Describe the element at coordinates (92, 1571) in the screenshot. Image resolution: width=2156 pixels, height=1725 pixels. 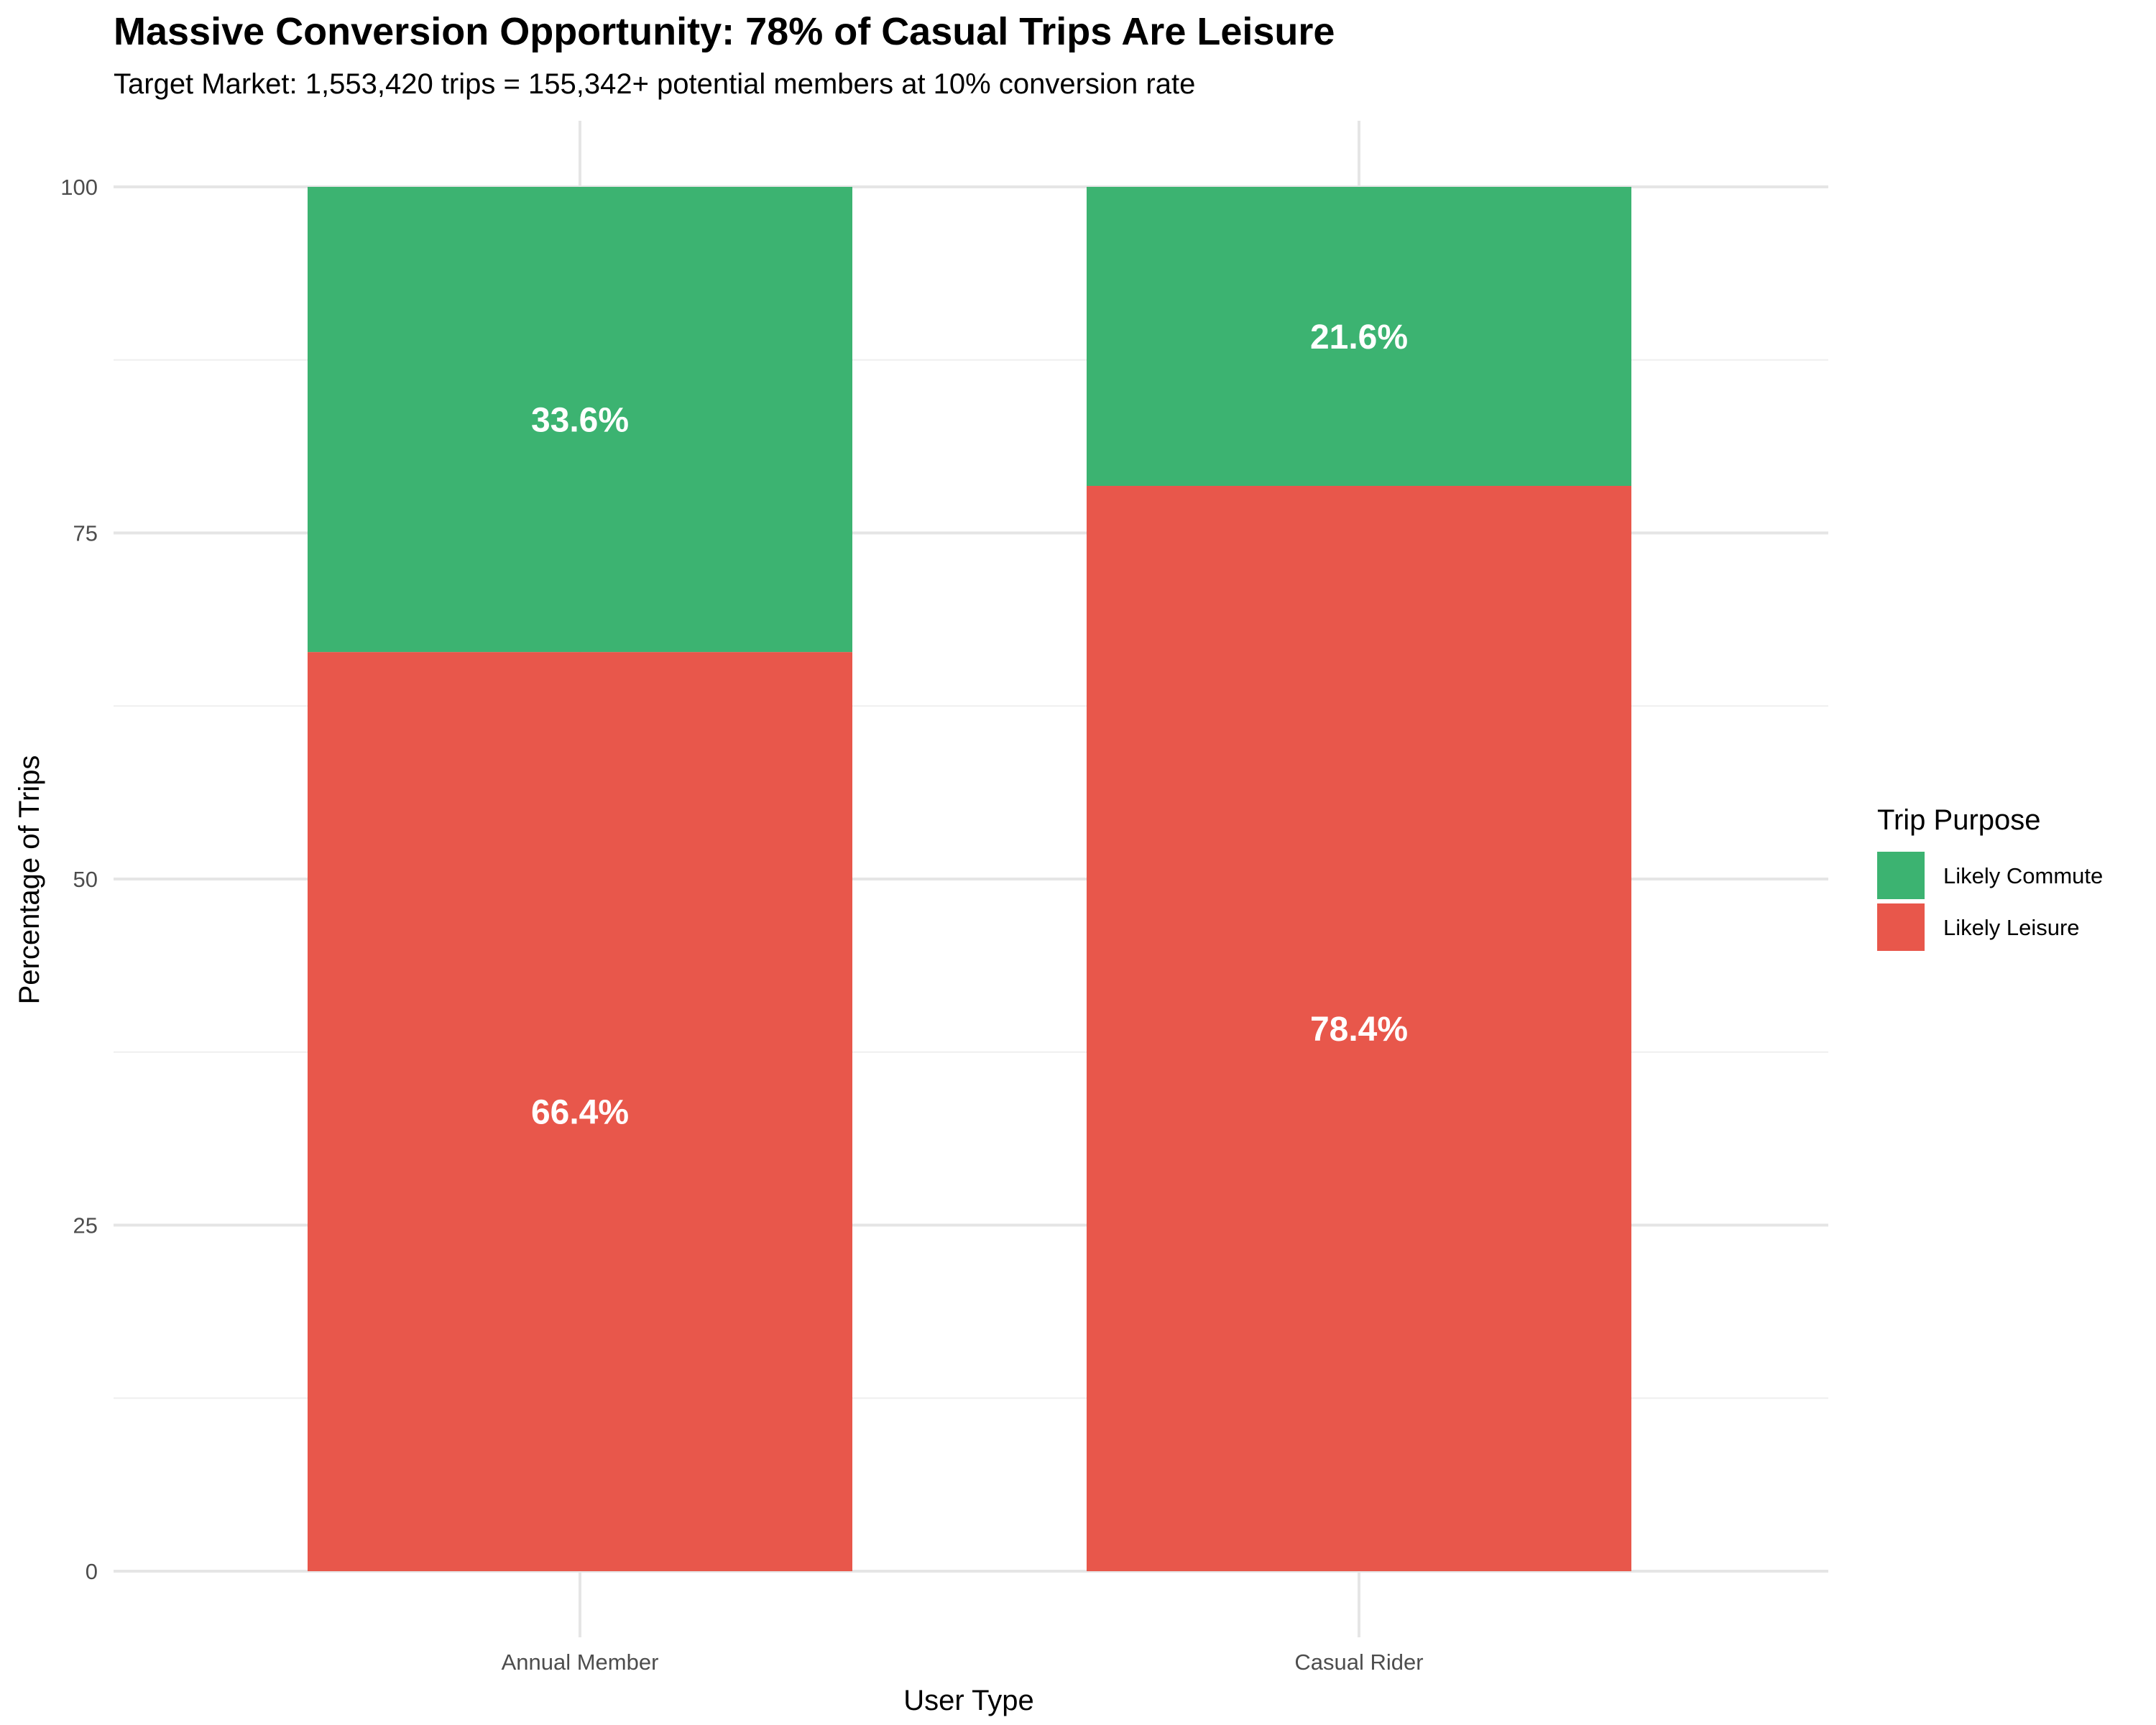
I see `y-tick-label: 0` at that location.